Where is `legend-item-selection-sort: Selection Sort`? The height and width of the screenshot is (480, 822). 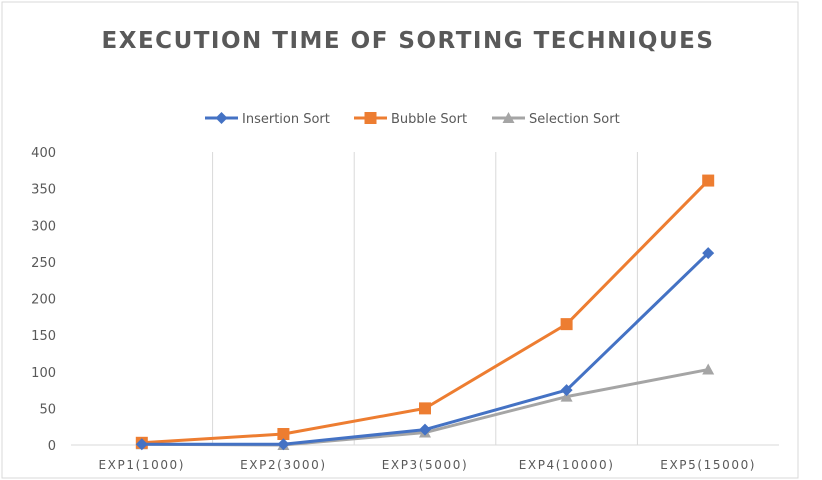
legend-item-selection-sort: Selection Sort is located at coordinates (556, 119).